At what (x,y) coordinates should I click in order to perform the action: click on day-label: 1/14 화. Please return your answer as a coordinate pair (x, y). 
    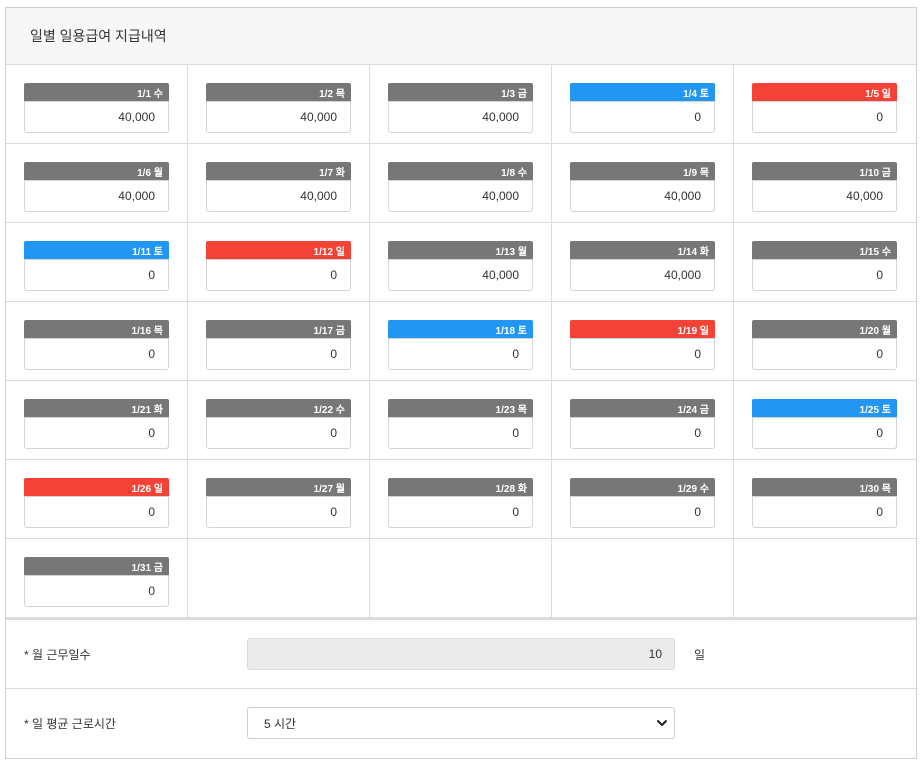
    Looking at the image, I should click on (642, 250).